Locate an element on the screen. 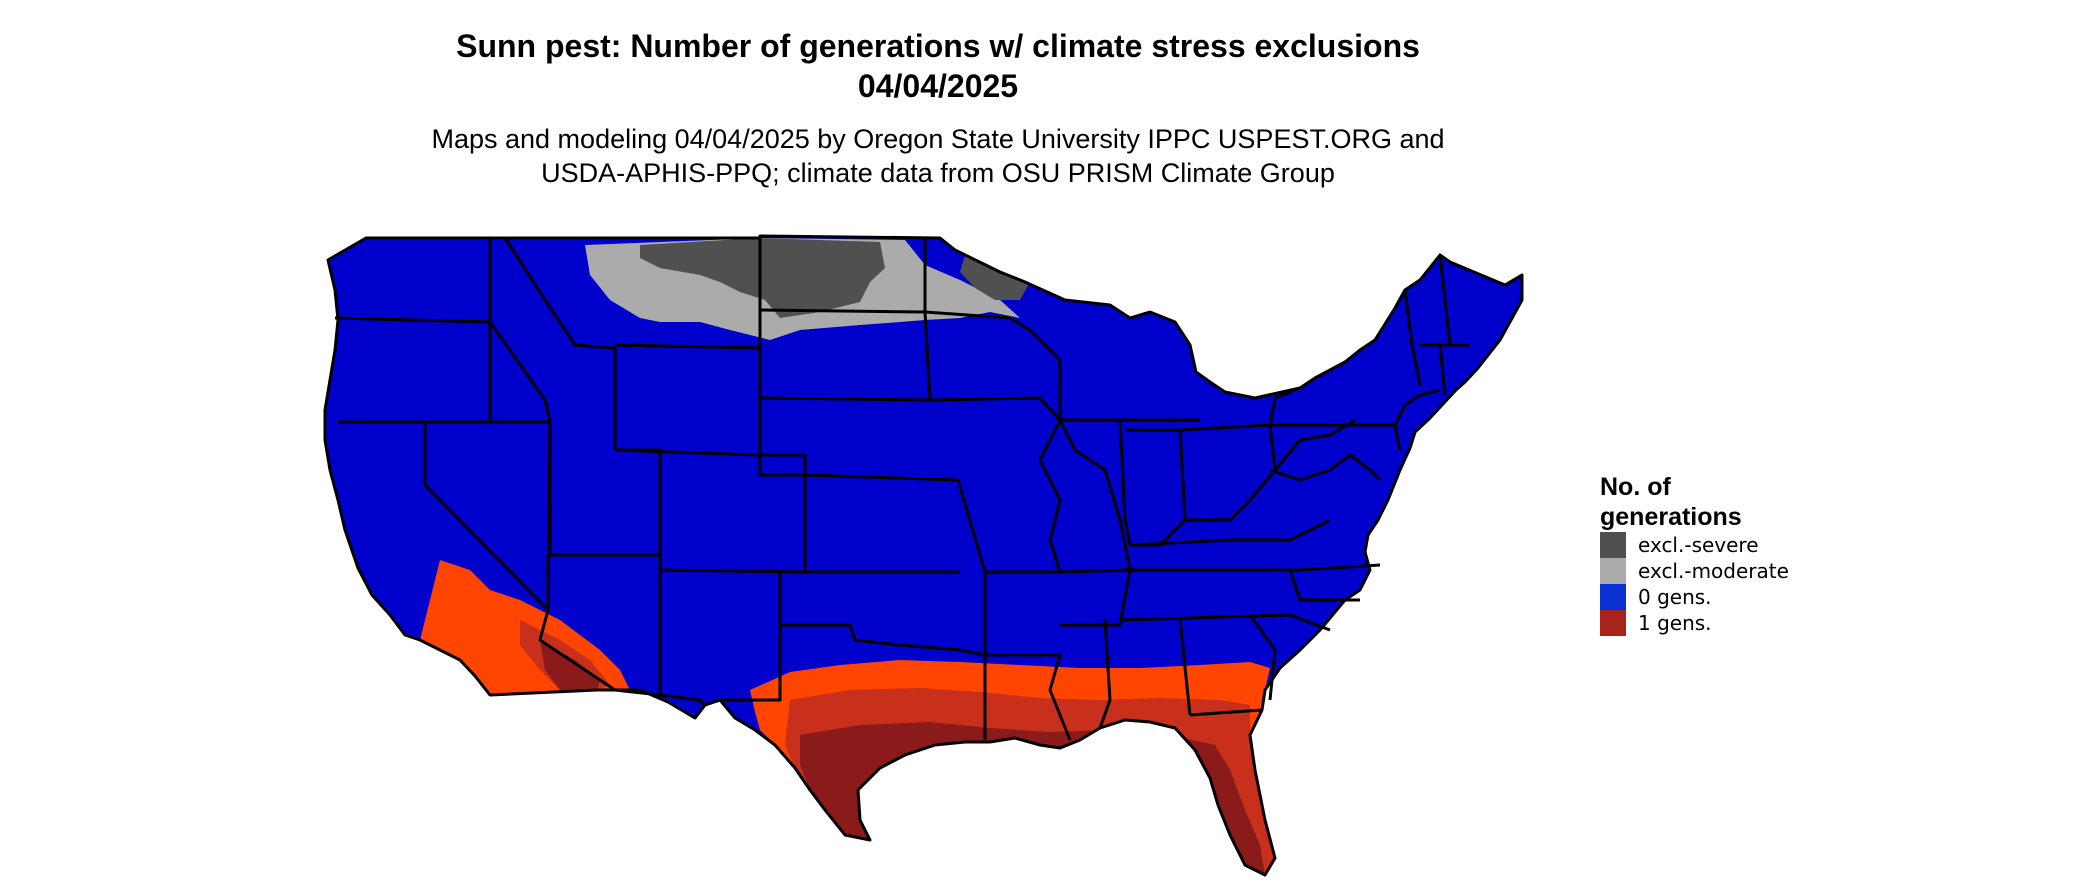 The width and height of the screenshot is (2100, 892). legend-item-excl-moderate: excl.-moderate is located at coordinates (1750, 571).